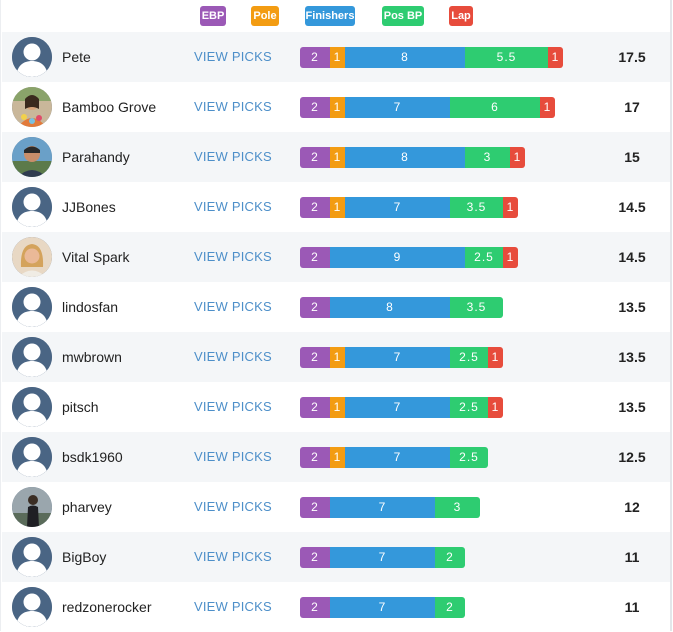  Describe the element at coordinates (330, 16) in the screenshot. I see `legend-finishers: Finishers` at that location.